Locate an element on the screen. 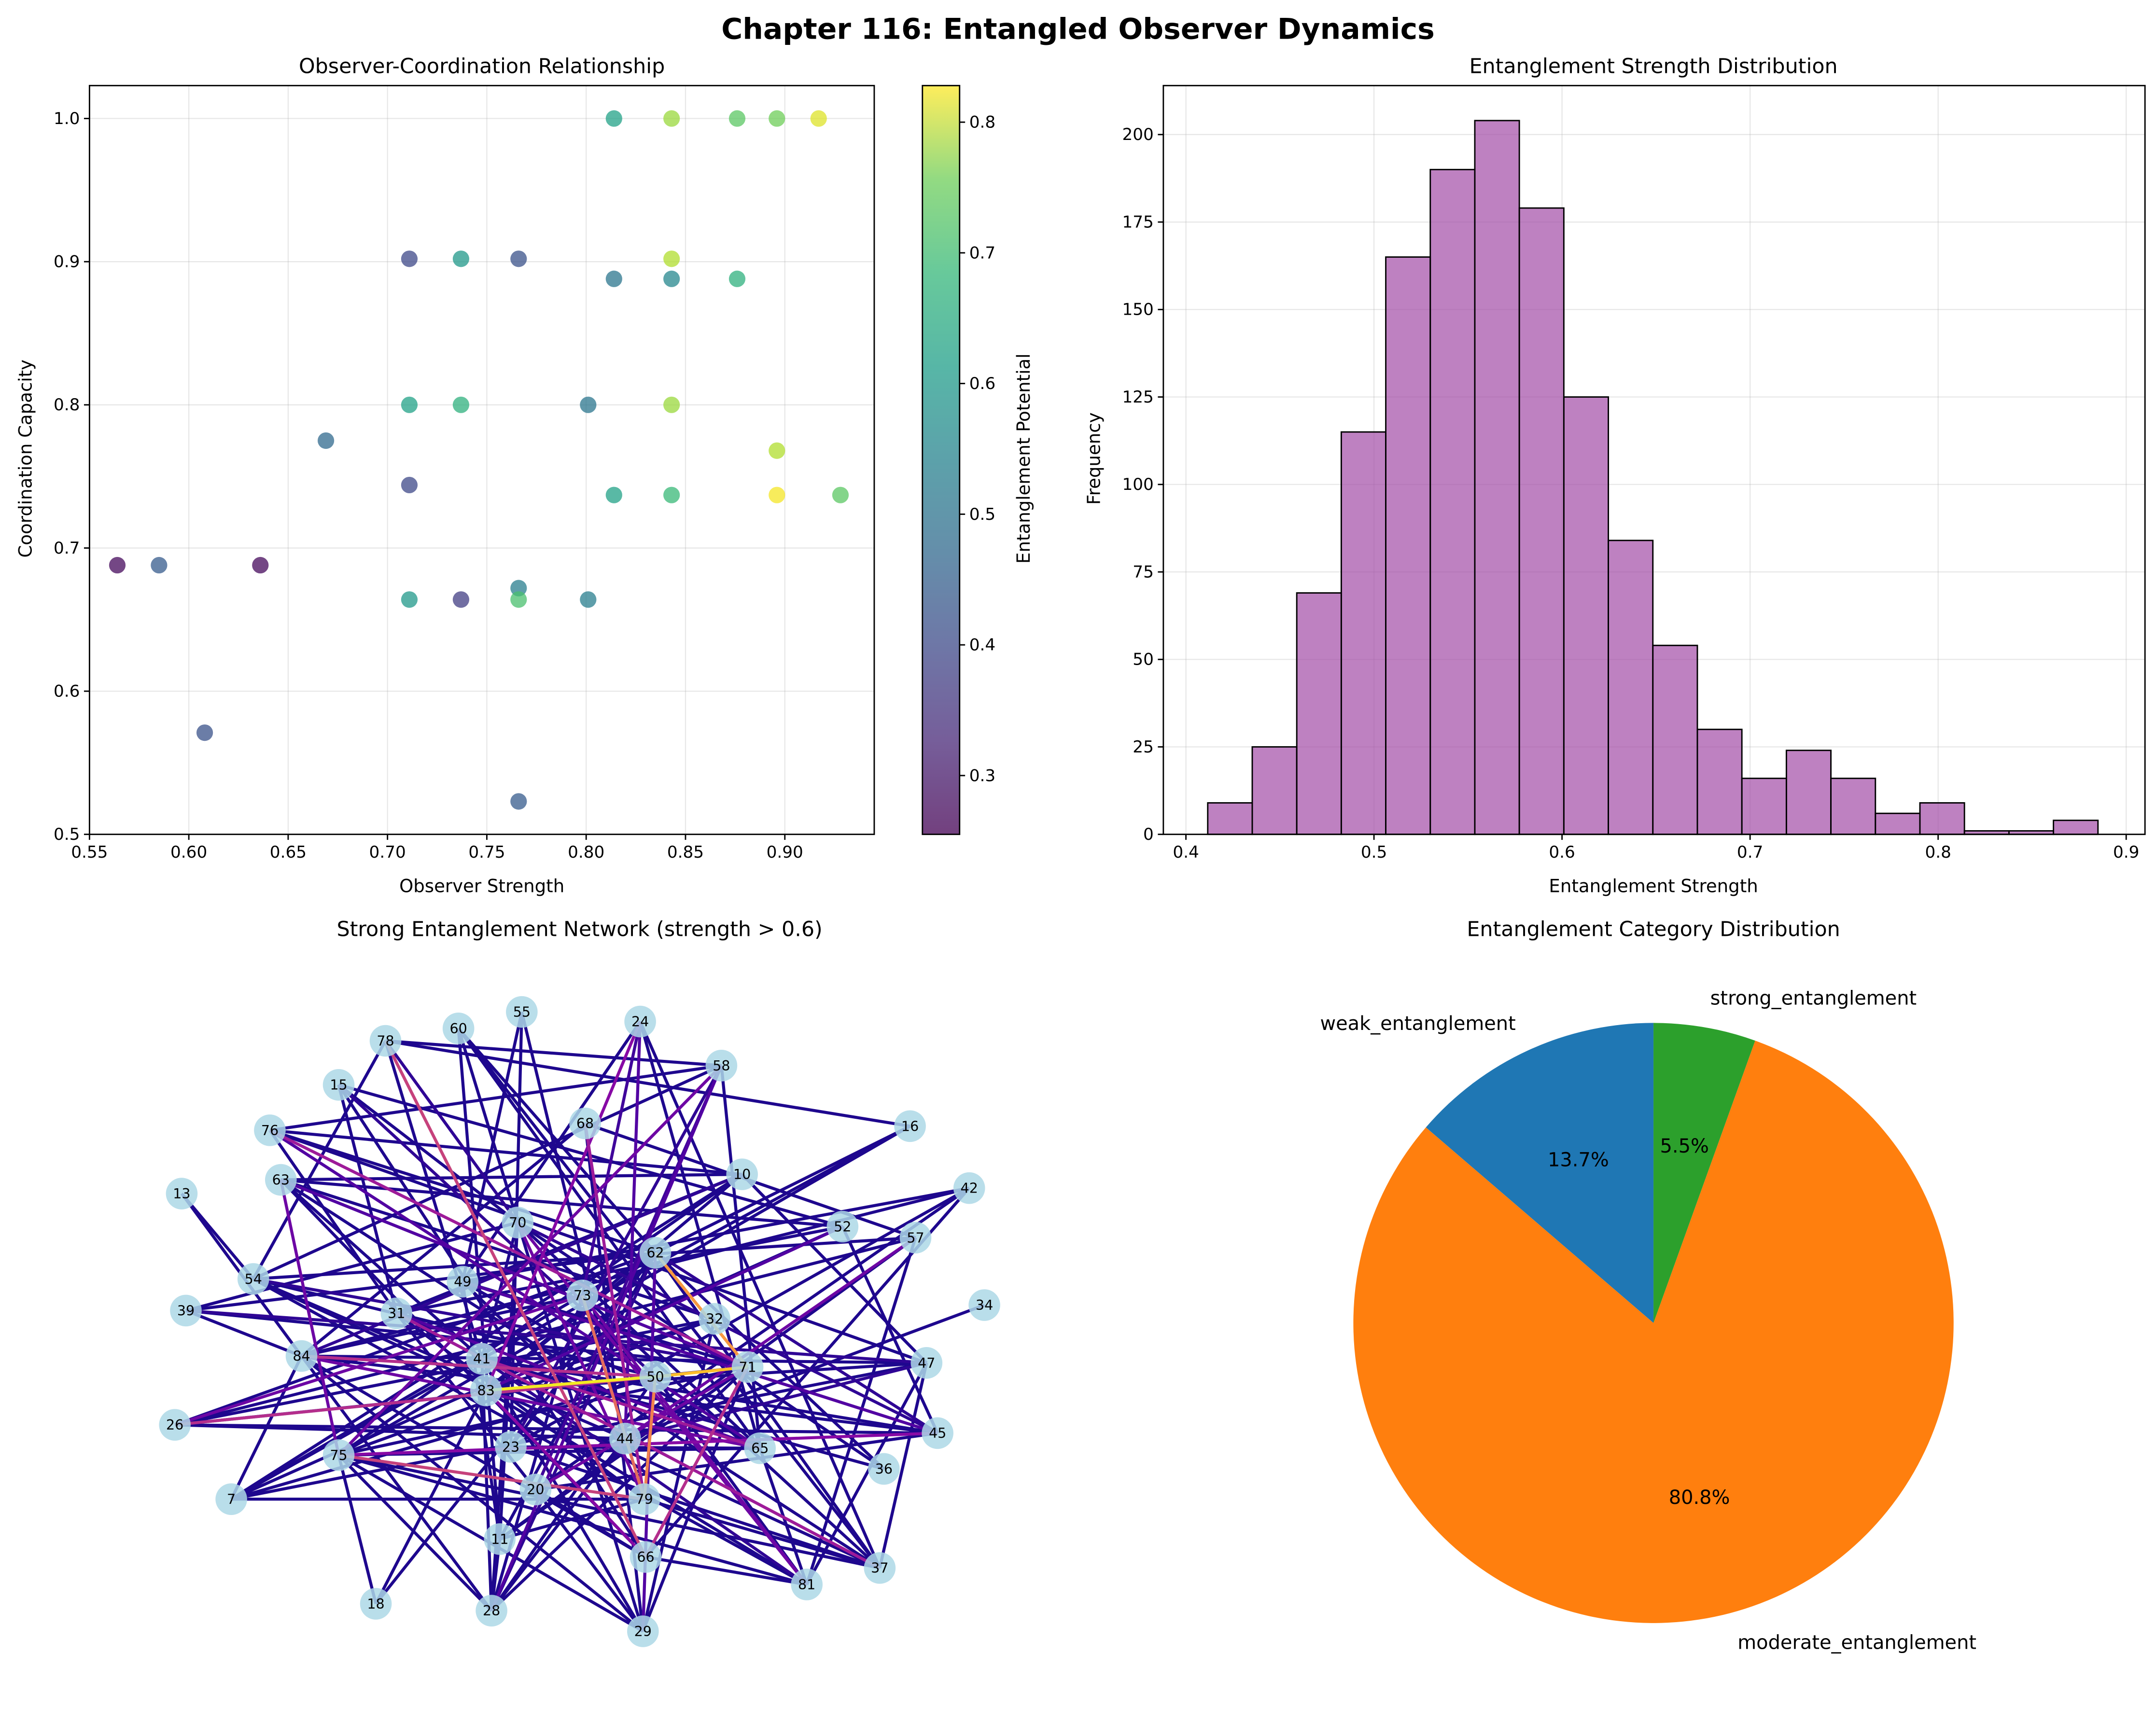 The height and width of the screenshot is (1710, 2156). network-node-label: 13 is located at coordinates (181, 1194).